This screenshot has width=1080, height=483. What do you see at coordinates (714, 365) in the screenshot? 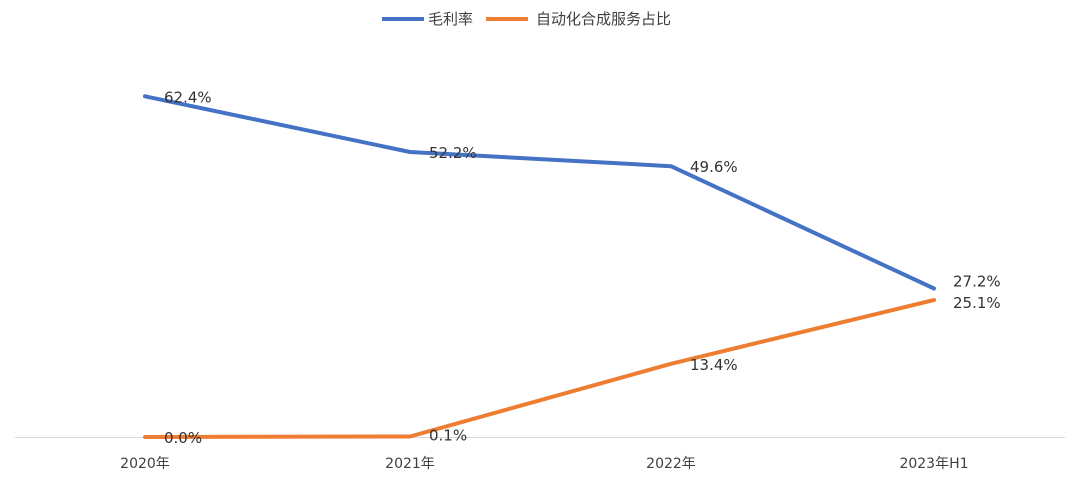
I see `data-label: 13.4%` at bounding box center [714, 365].